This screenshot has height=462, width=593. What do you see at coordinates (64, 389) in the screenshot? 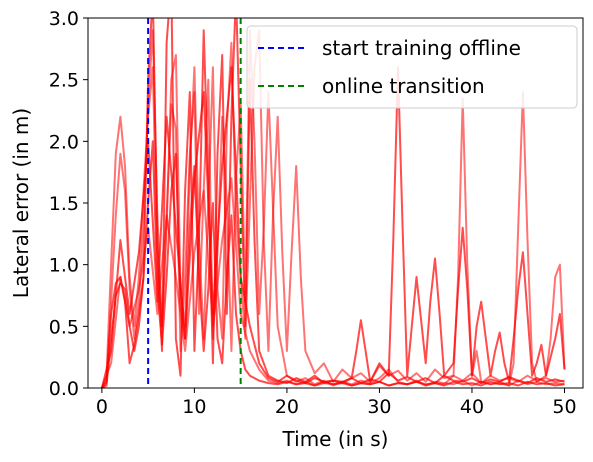
I see `y-tick-label: 0.0` at bounding box center [64, 389].